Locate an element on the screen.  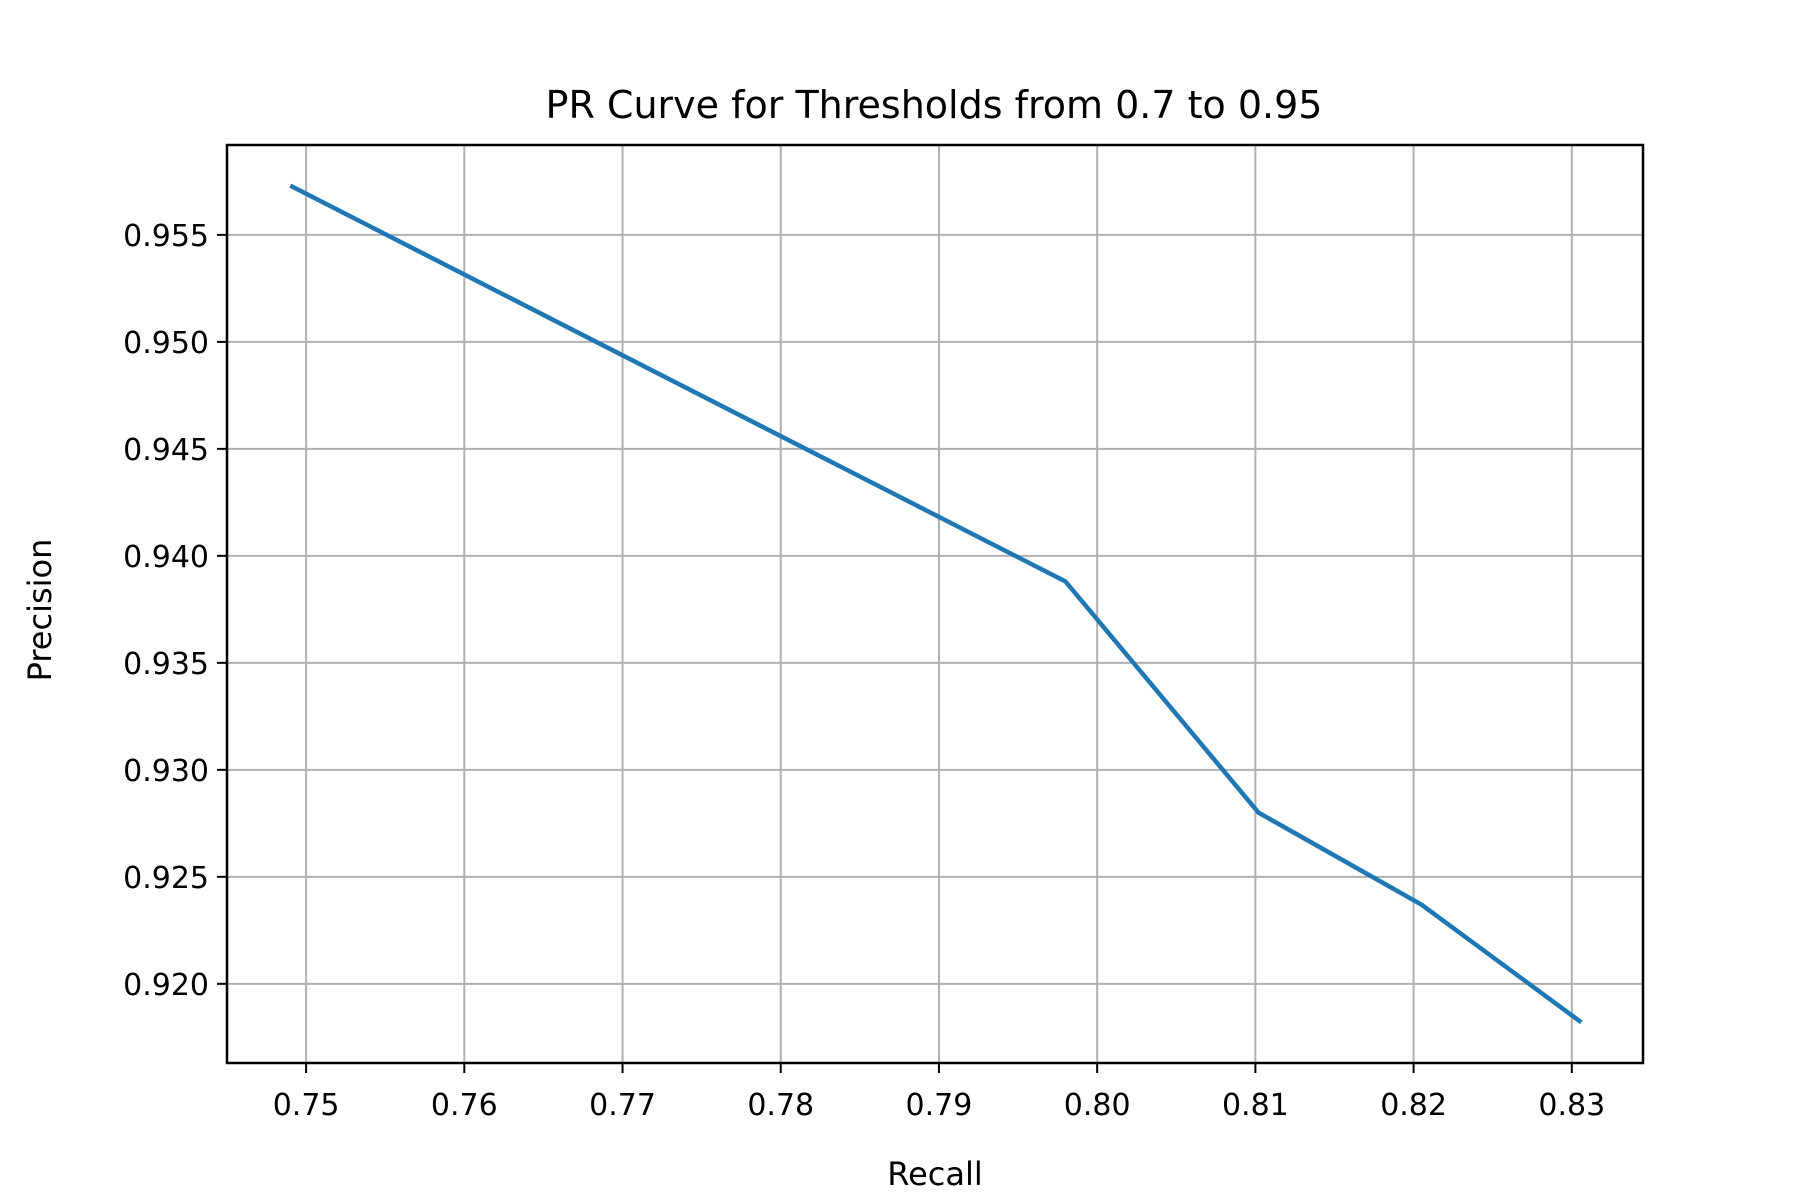
y-tick-label: 0.950 is located at coordinates (166, 343).